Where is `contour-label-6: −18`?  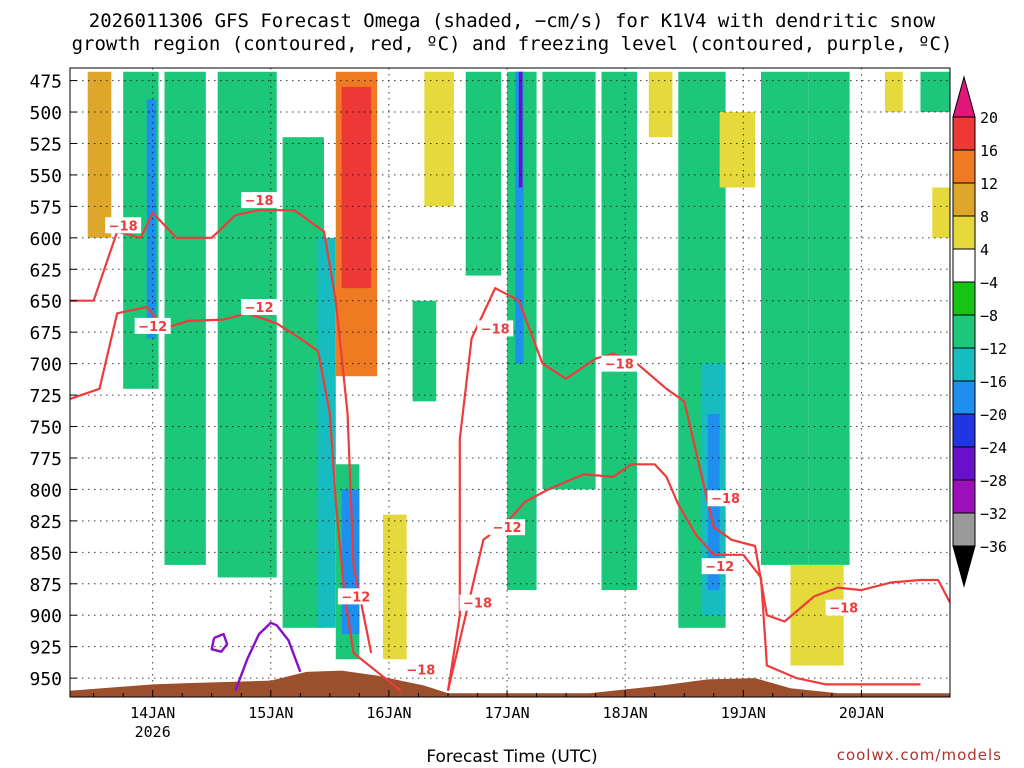 contour-label-6: −18 is located at coordinates (477, 604).